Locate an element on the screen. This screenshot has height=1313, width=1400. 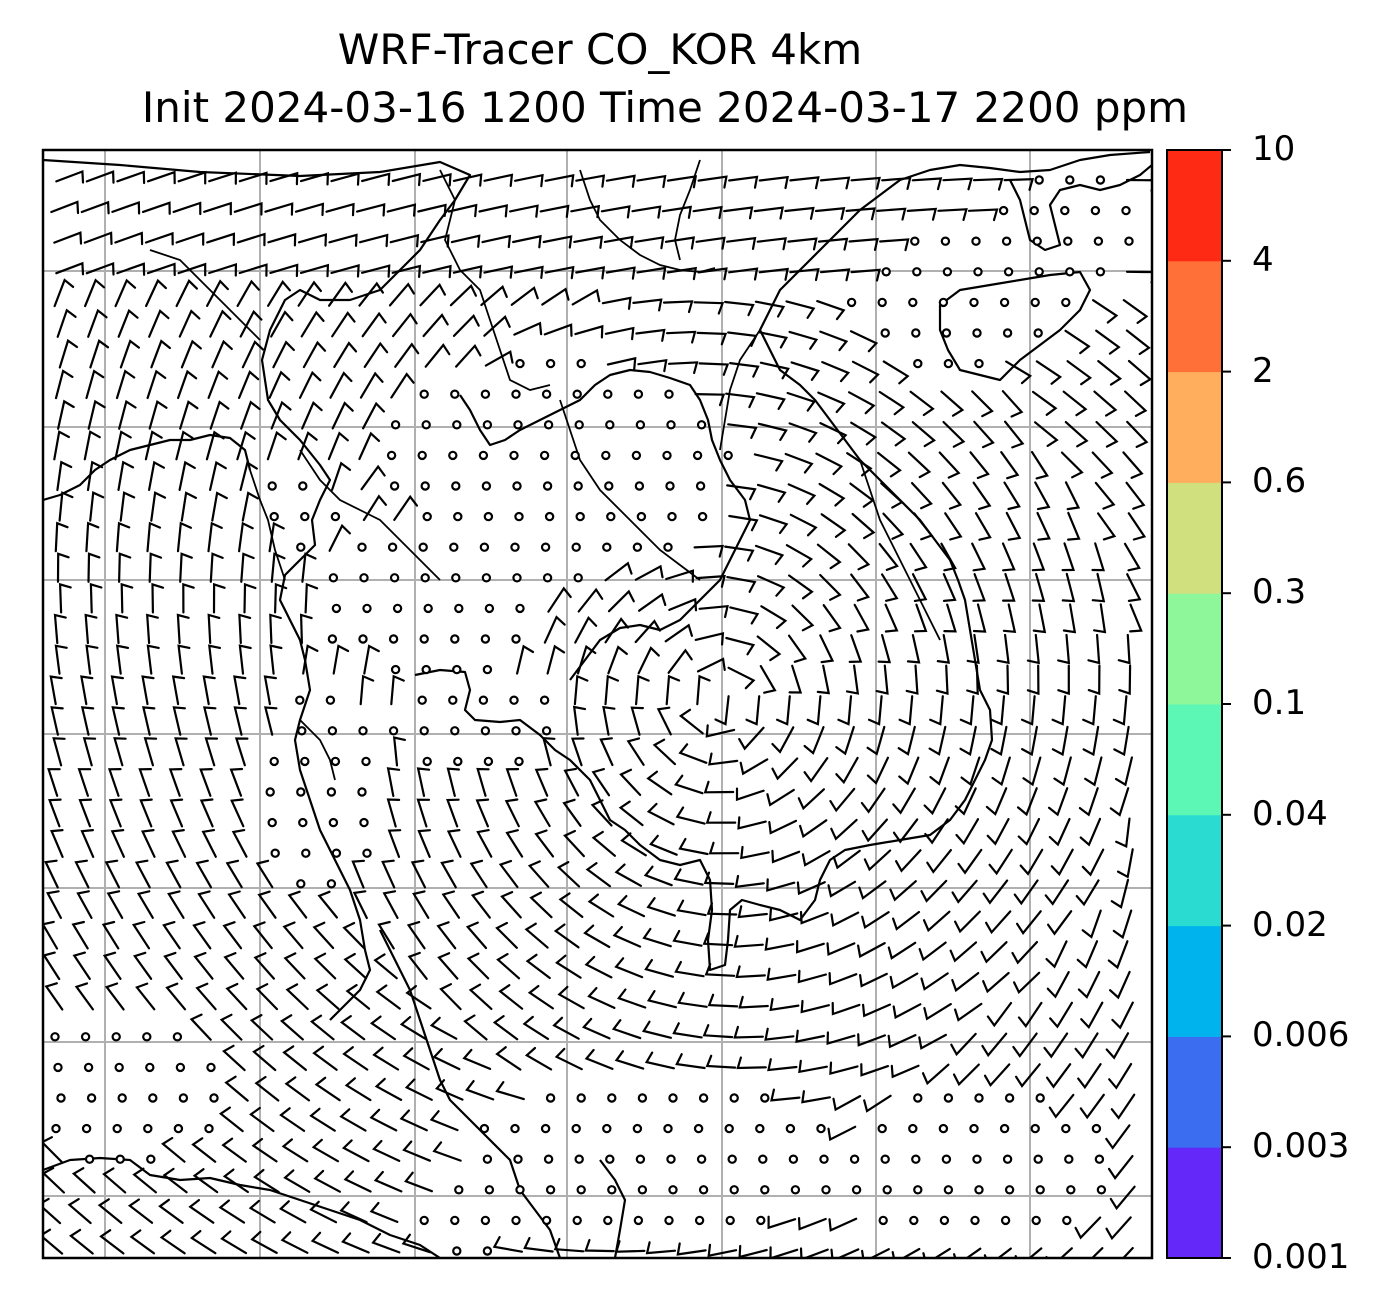
colorbar-tick-label: 0.001 is located at coordinates (1301, 1257).